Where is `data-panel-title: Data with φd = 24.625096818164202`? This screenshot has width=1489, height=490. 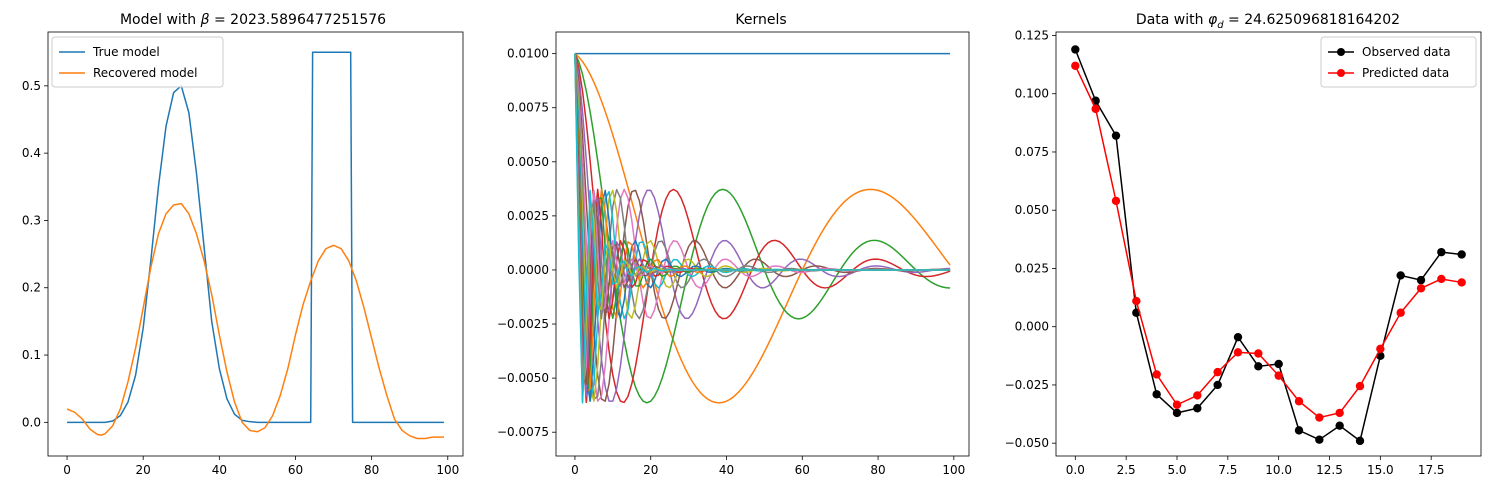
data-panel-title: Data with φd = 24.625096818164202 is located at coordinates (1268, 21).